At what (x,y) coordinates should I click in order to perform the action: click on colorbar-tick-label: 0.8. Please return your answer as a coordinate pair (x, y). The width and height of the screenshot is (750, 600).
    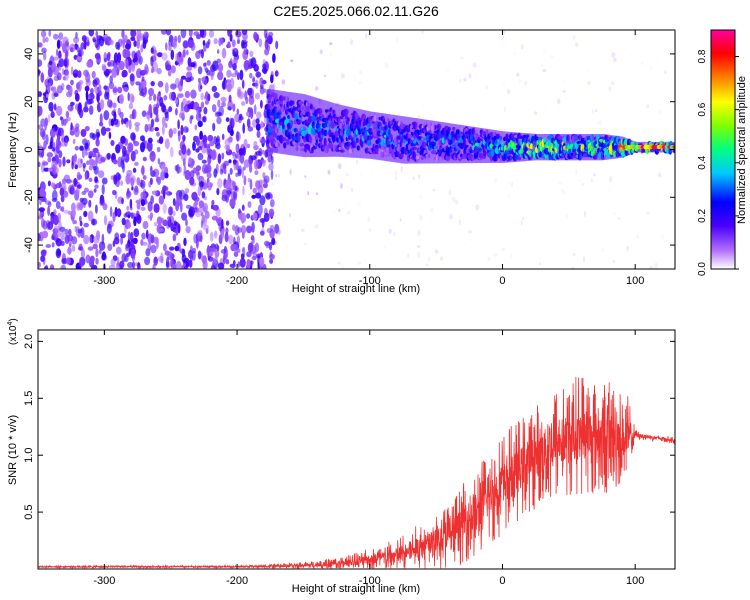
    Looking at the image, I should click on (702, 56).